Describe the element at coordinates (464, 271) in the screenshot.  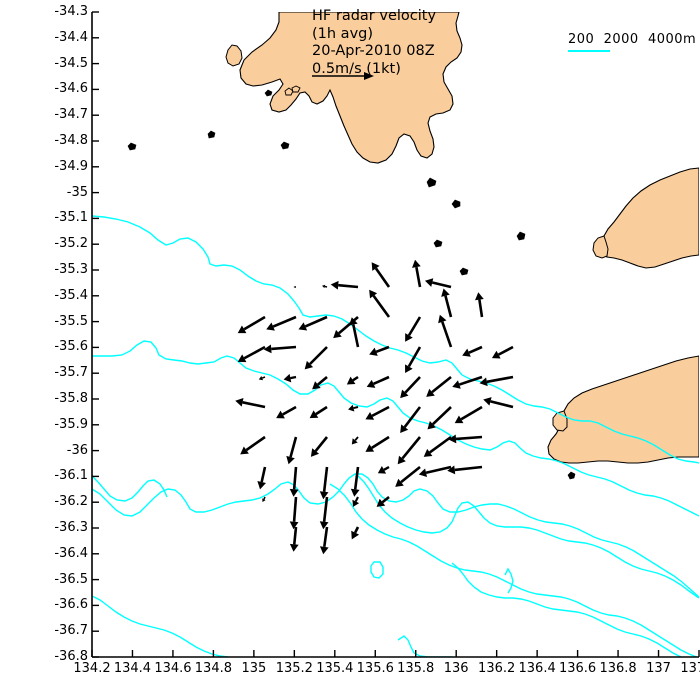
I see `land-islet-k` at that location.